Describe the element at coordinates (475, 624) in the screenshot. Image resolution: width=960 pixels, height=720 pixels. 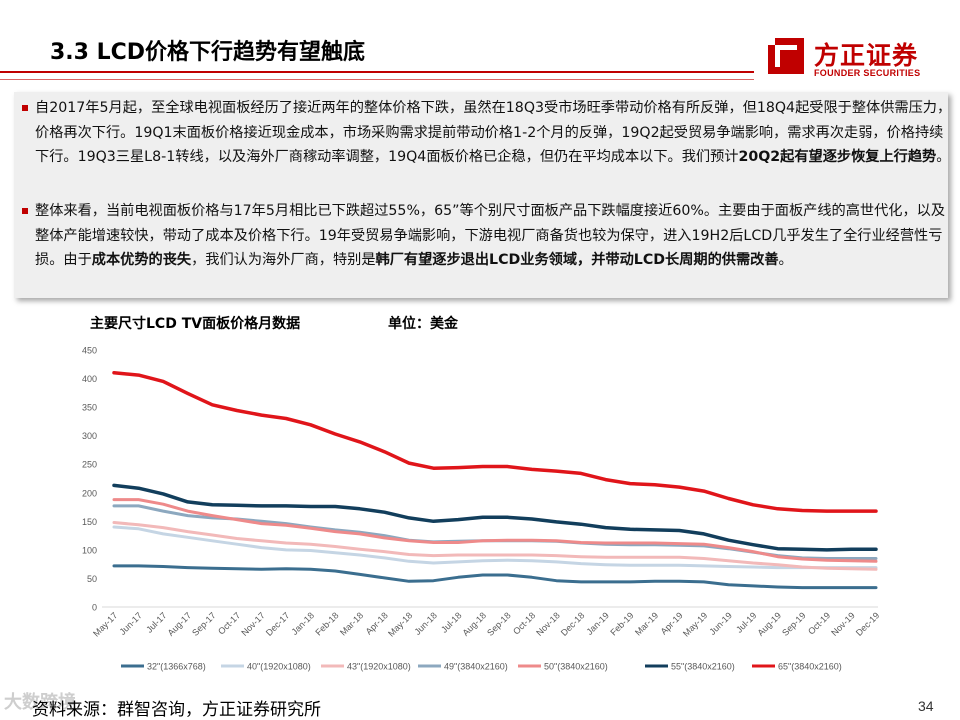
I see `x-tick-label: Aug-18` at that location.